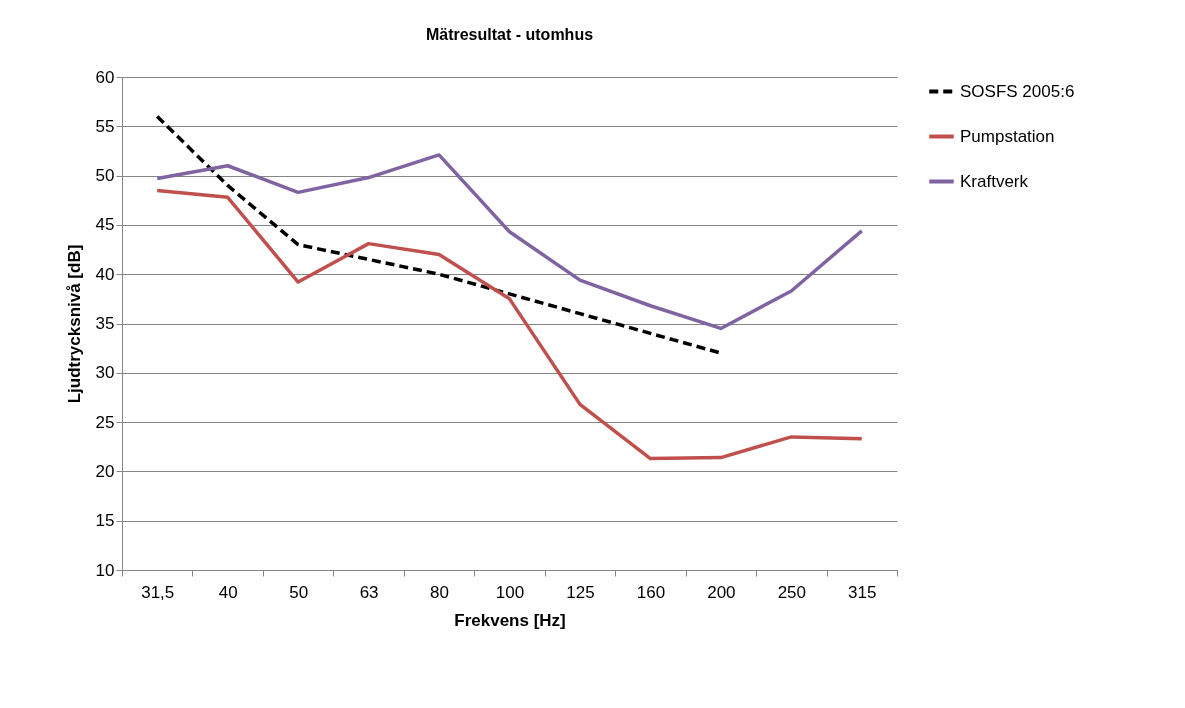 The image size is (1185, 708). I want to click on x-tick-label: 315, so click(862, 592).